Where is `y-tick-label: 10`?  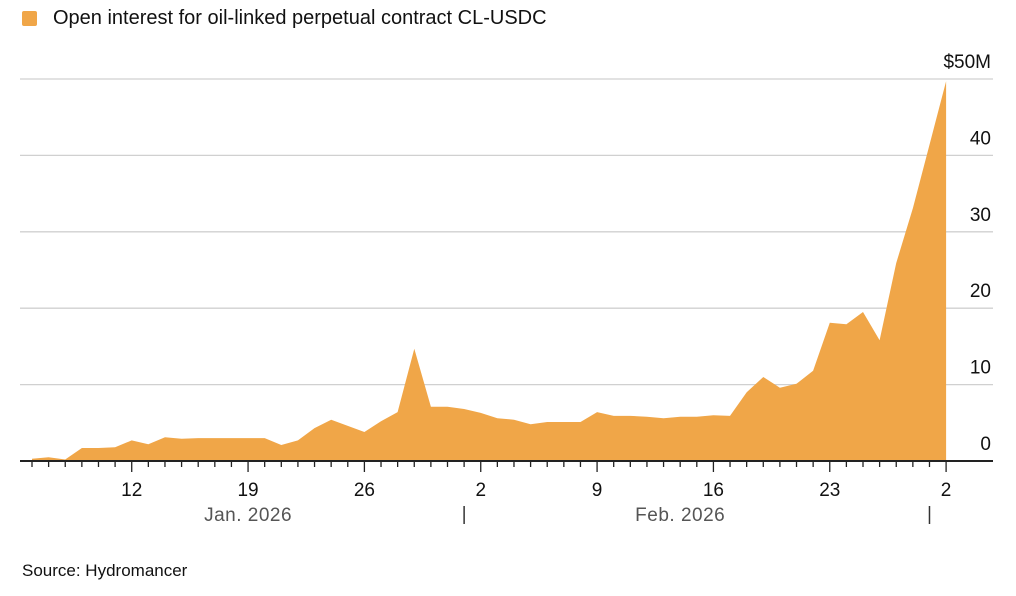
y-tick-label: 10 is located at coordinates (980, 368).